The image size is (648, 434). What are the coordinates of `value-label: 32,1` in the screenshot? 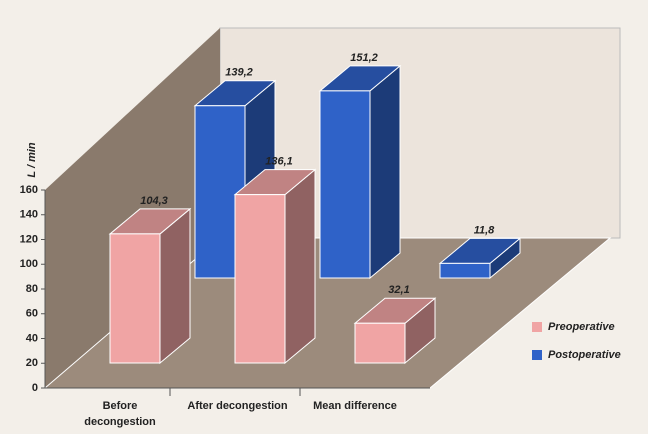 It's located at (398, 290).